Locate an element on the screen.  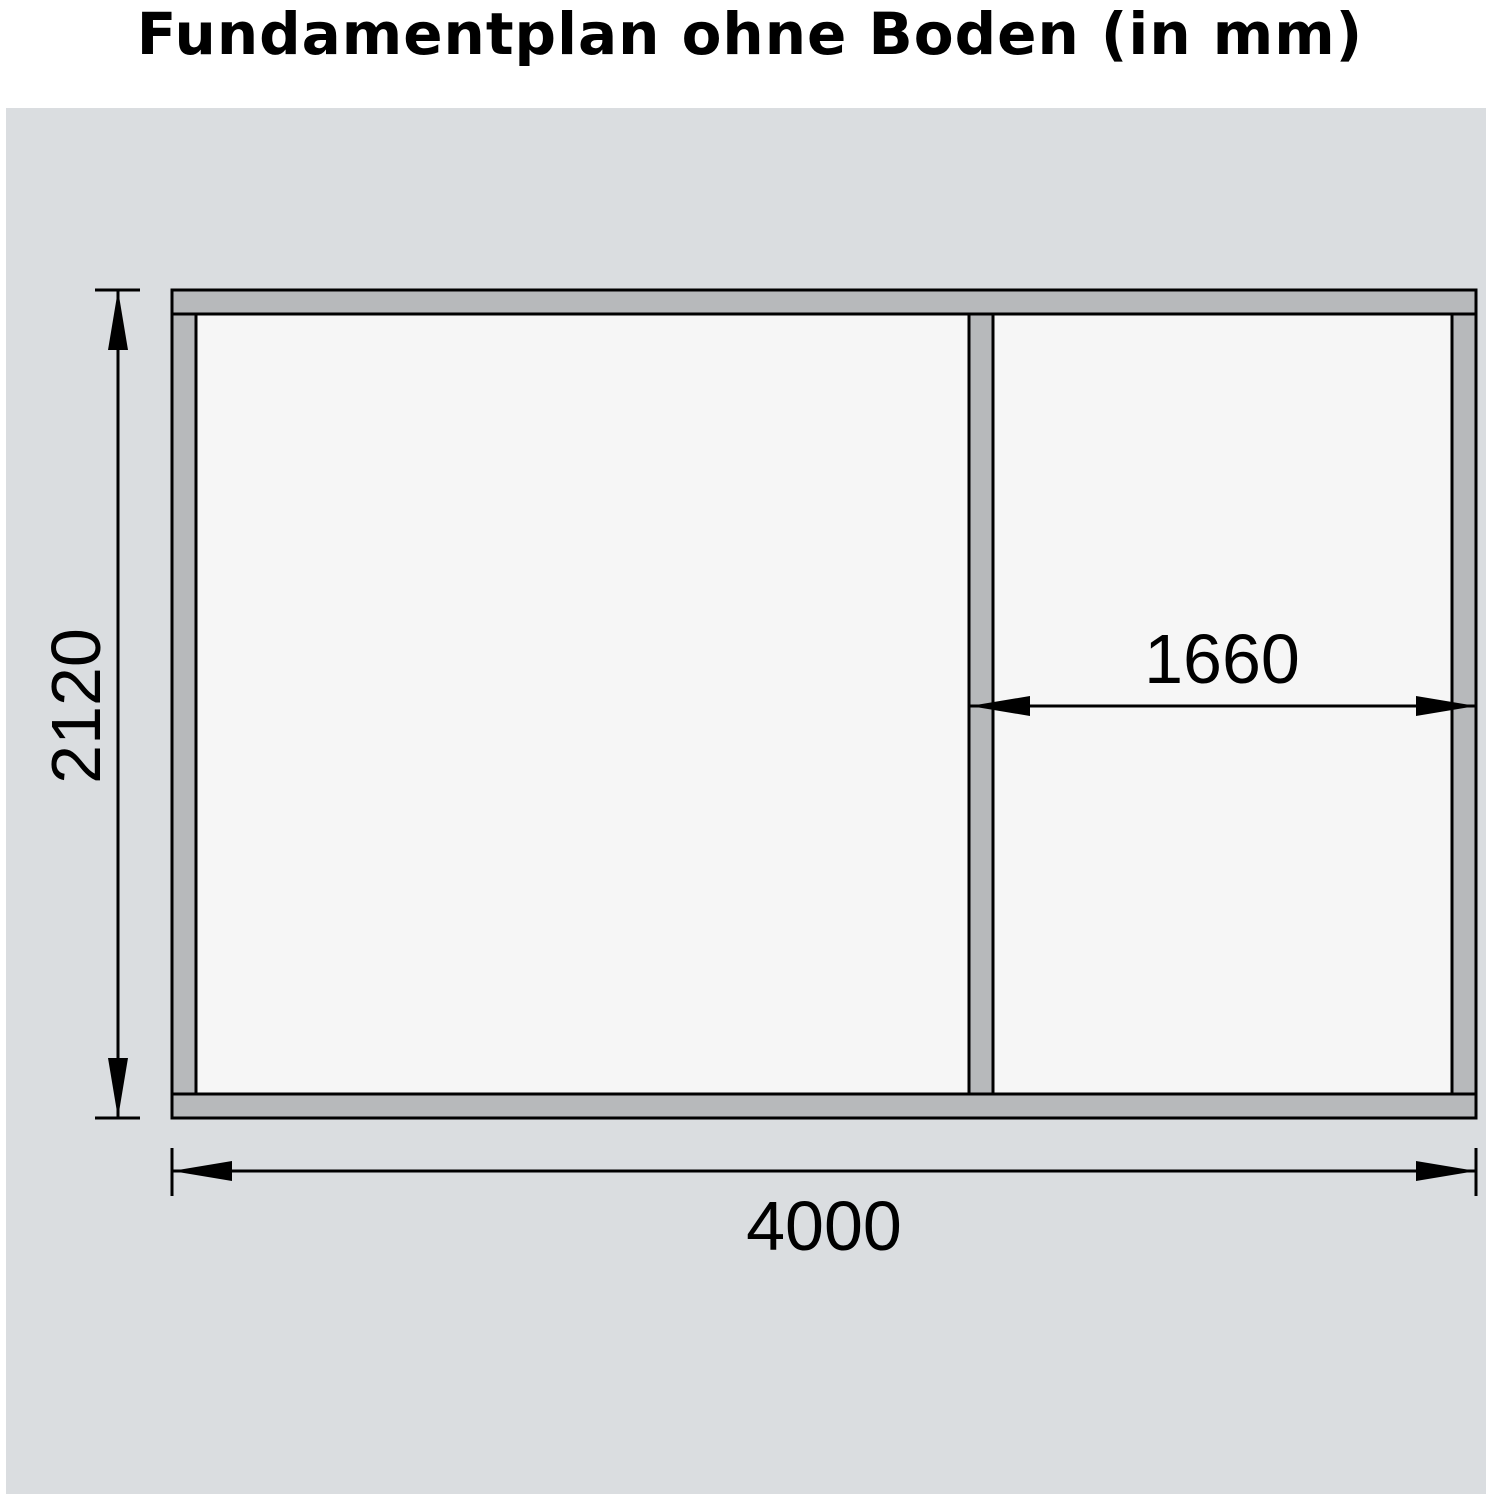
partition-dimension: 1660 is located at coordinates (1223, 668).